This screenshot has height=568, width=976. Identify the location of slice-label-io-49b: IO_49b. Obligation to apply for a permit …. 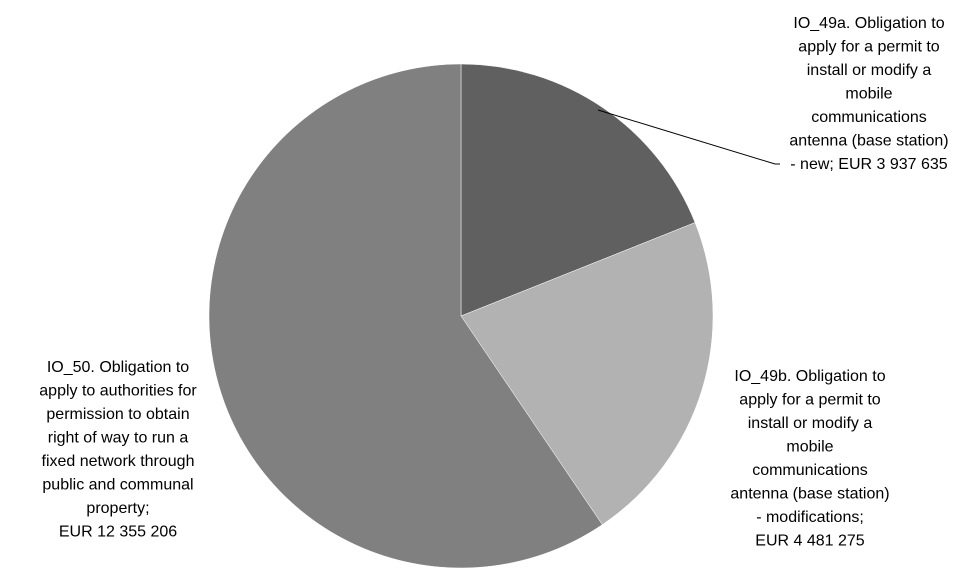
(809, 459).